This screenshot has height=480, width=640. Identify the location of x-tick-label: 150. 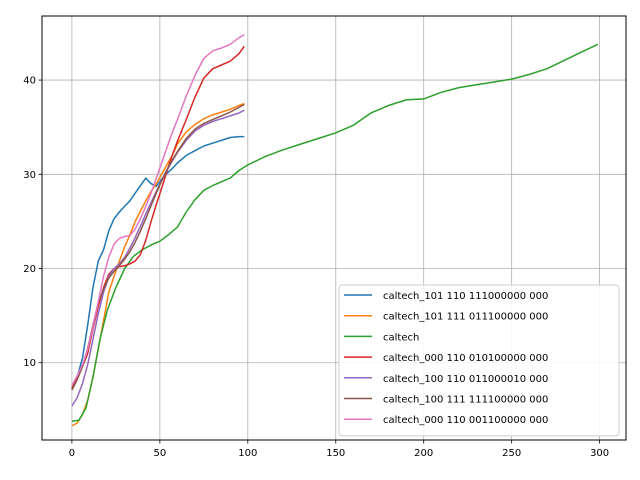
(335, 453).